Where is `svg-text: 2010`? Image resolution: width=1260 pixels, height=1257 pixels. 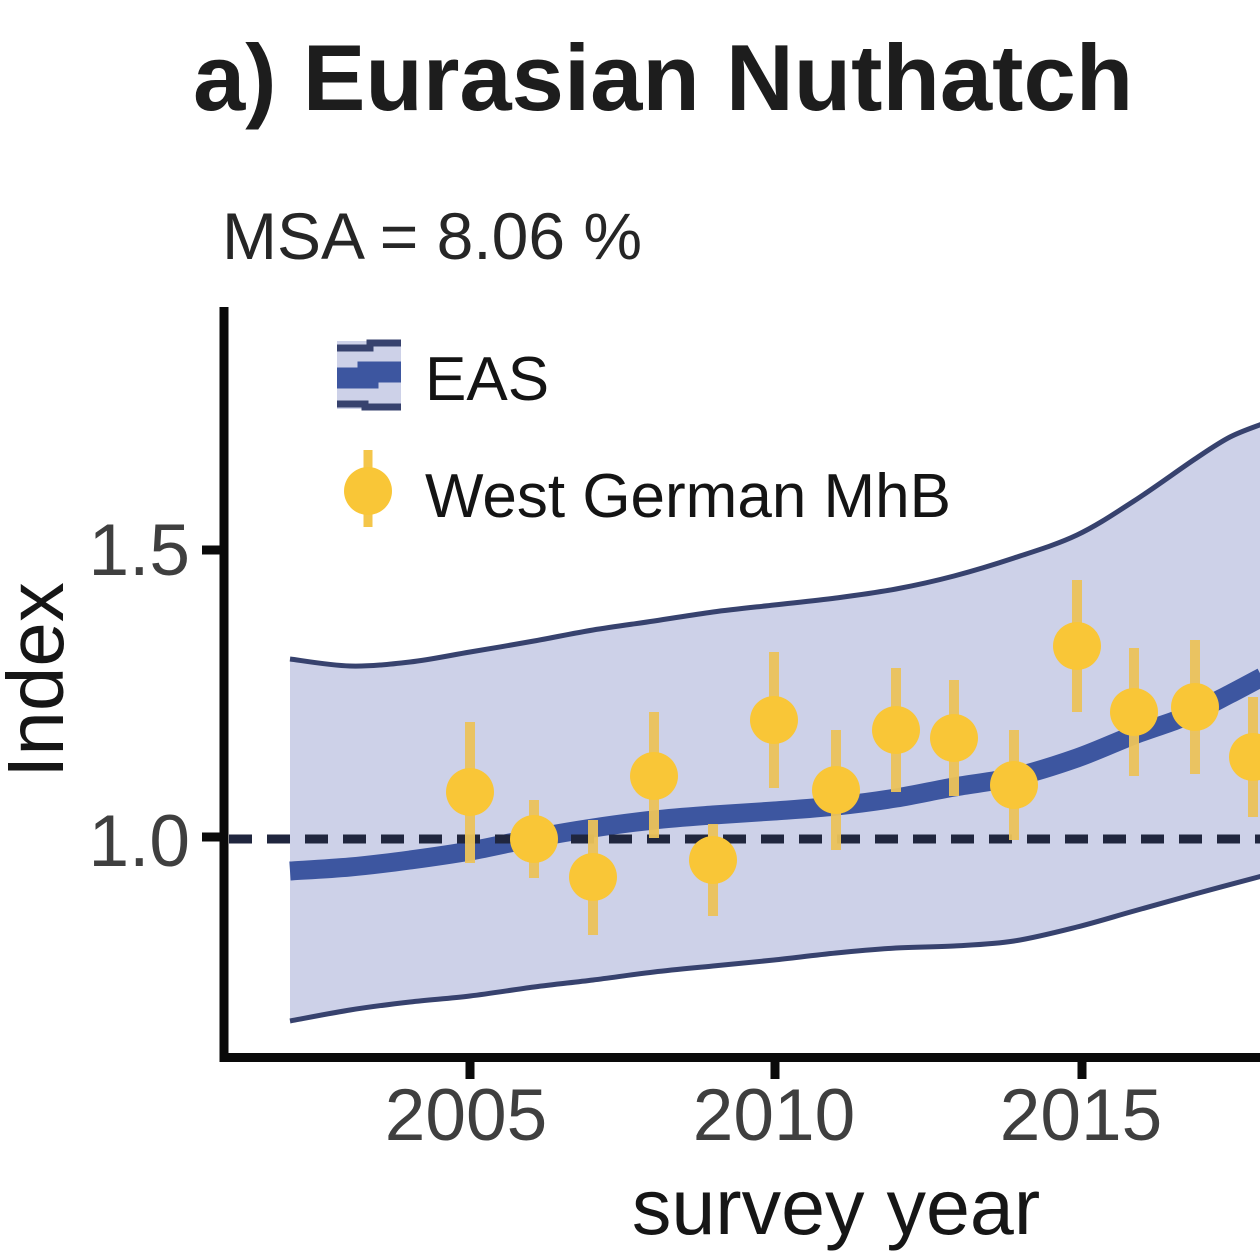
svg-text: 2010 is located at coordinates (774, 1115).